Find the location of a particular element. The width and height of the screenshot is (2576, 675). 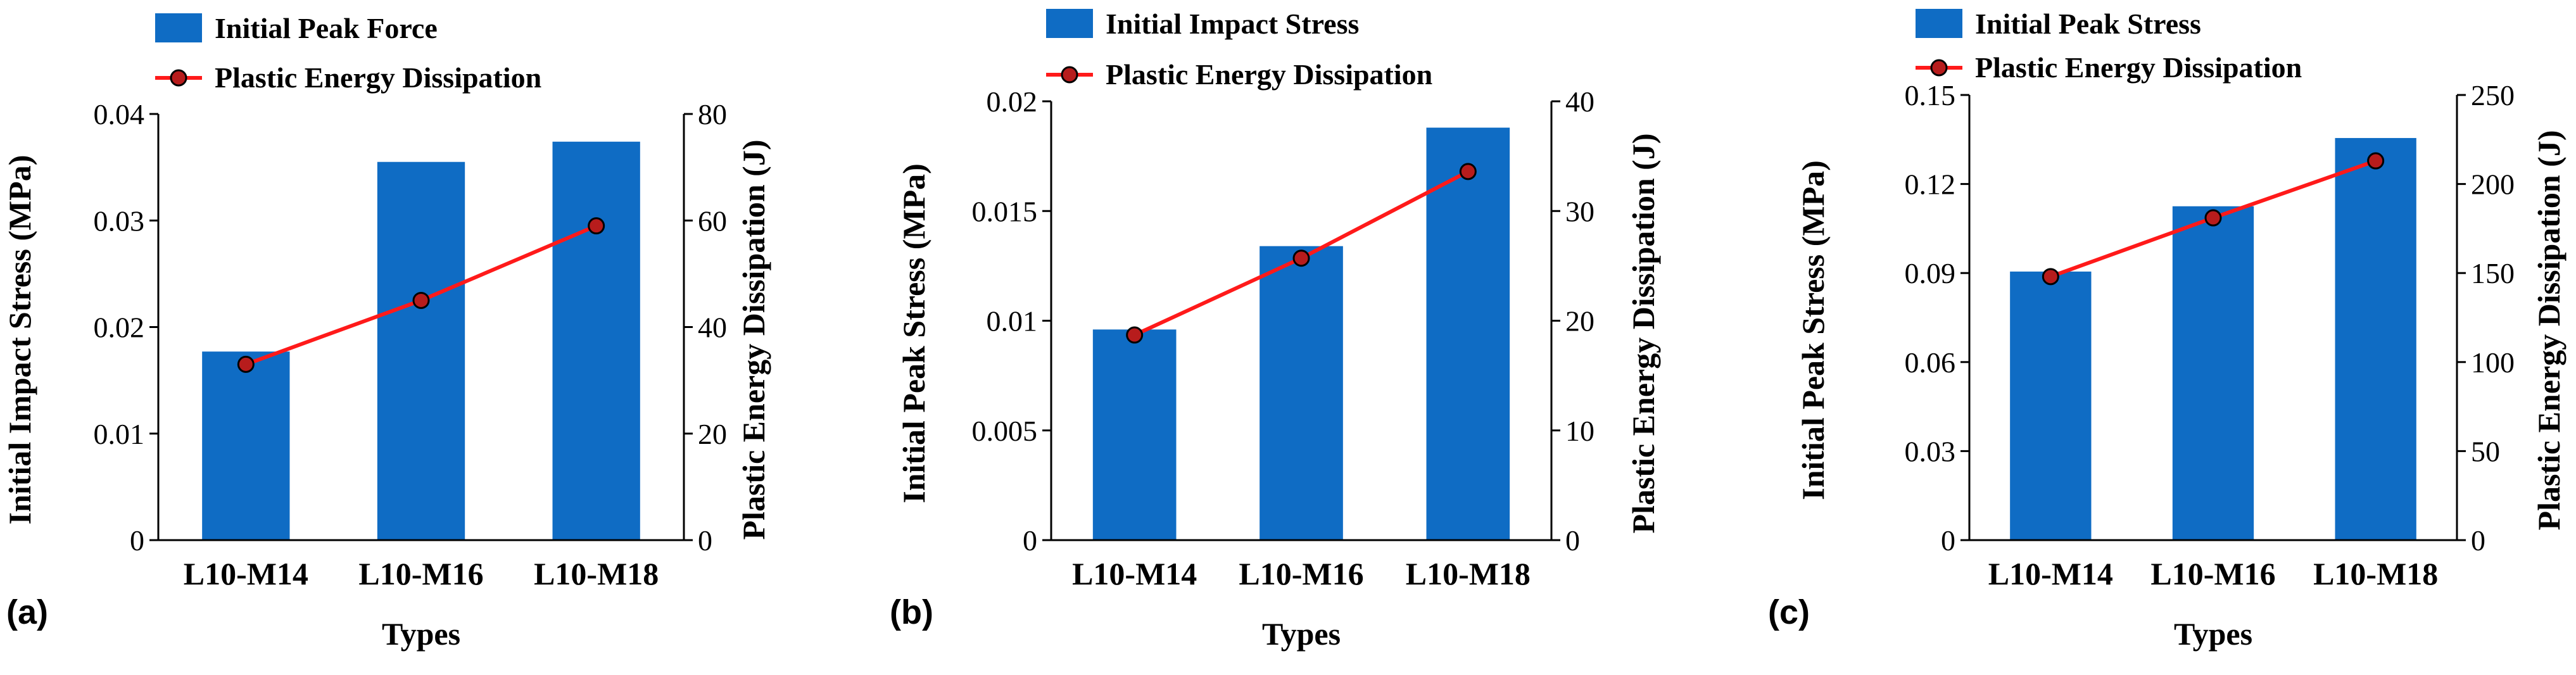

y-tick-label: 0.04 is located at coordinates (119, 114).